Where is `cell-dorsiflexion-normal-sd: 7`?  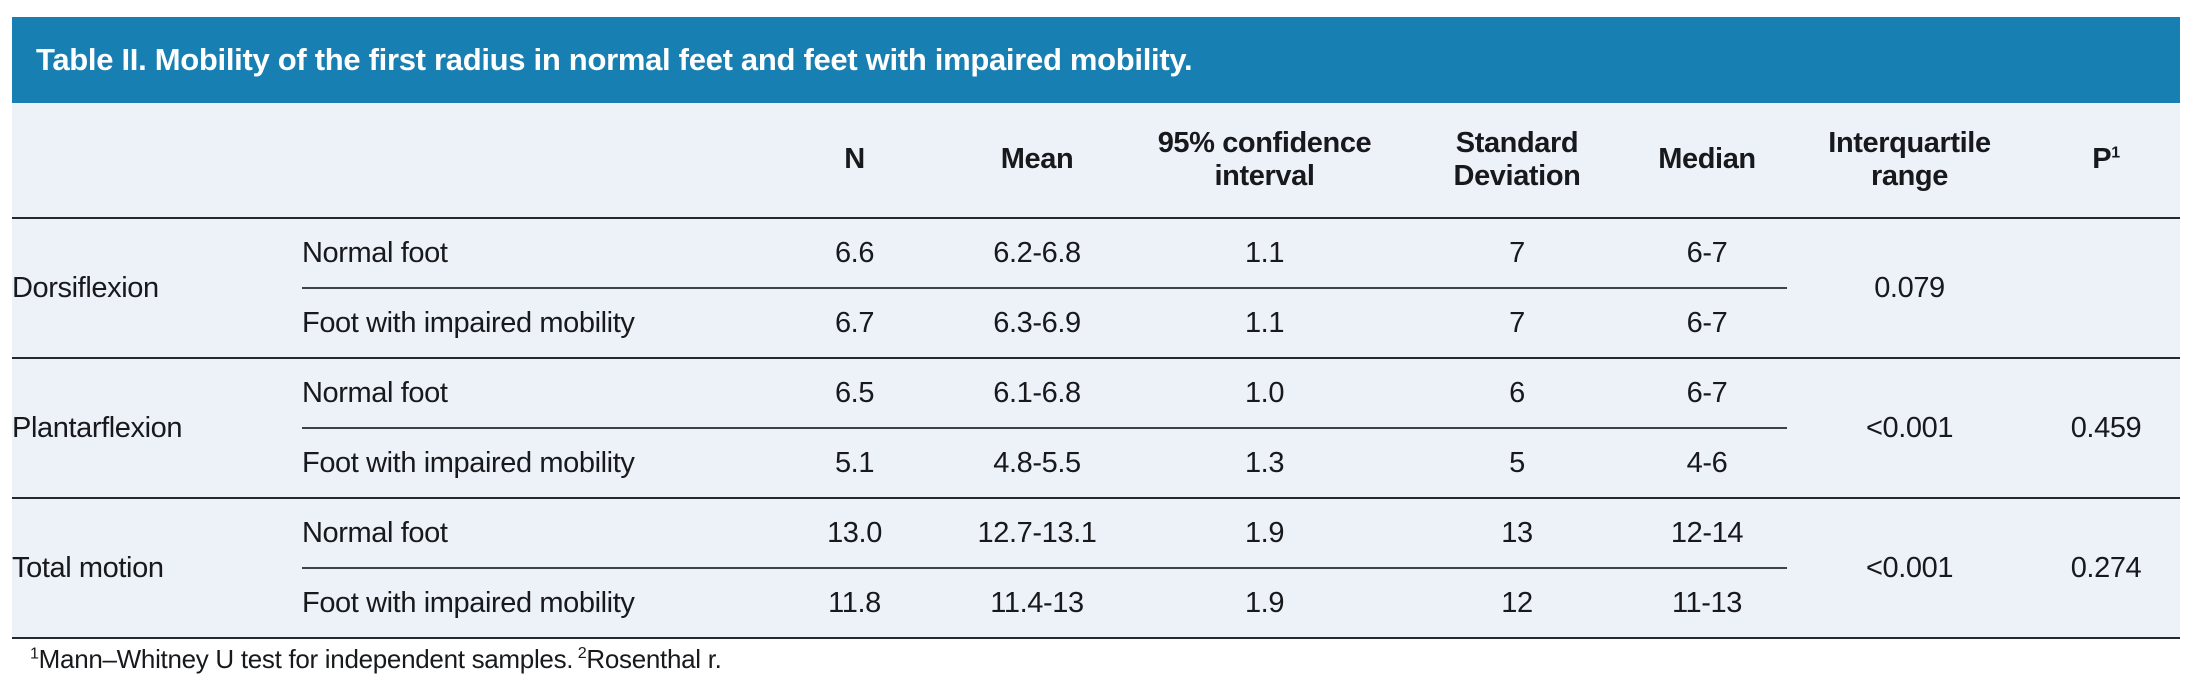
cell-dorsiflexion-normal-sd: 7 is located at coordinates (1517, 253).